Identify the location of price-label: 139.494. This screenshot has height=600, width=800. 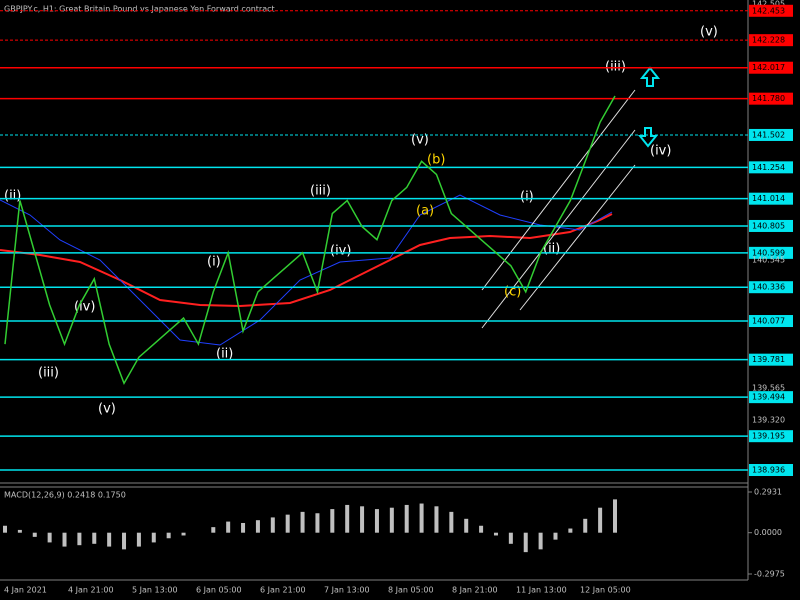
(768, 397).